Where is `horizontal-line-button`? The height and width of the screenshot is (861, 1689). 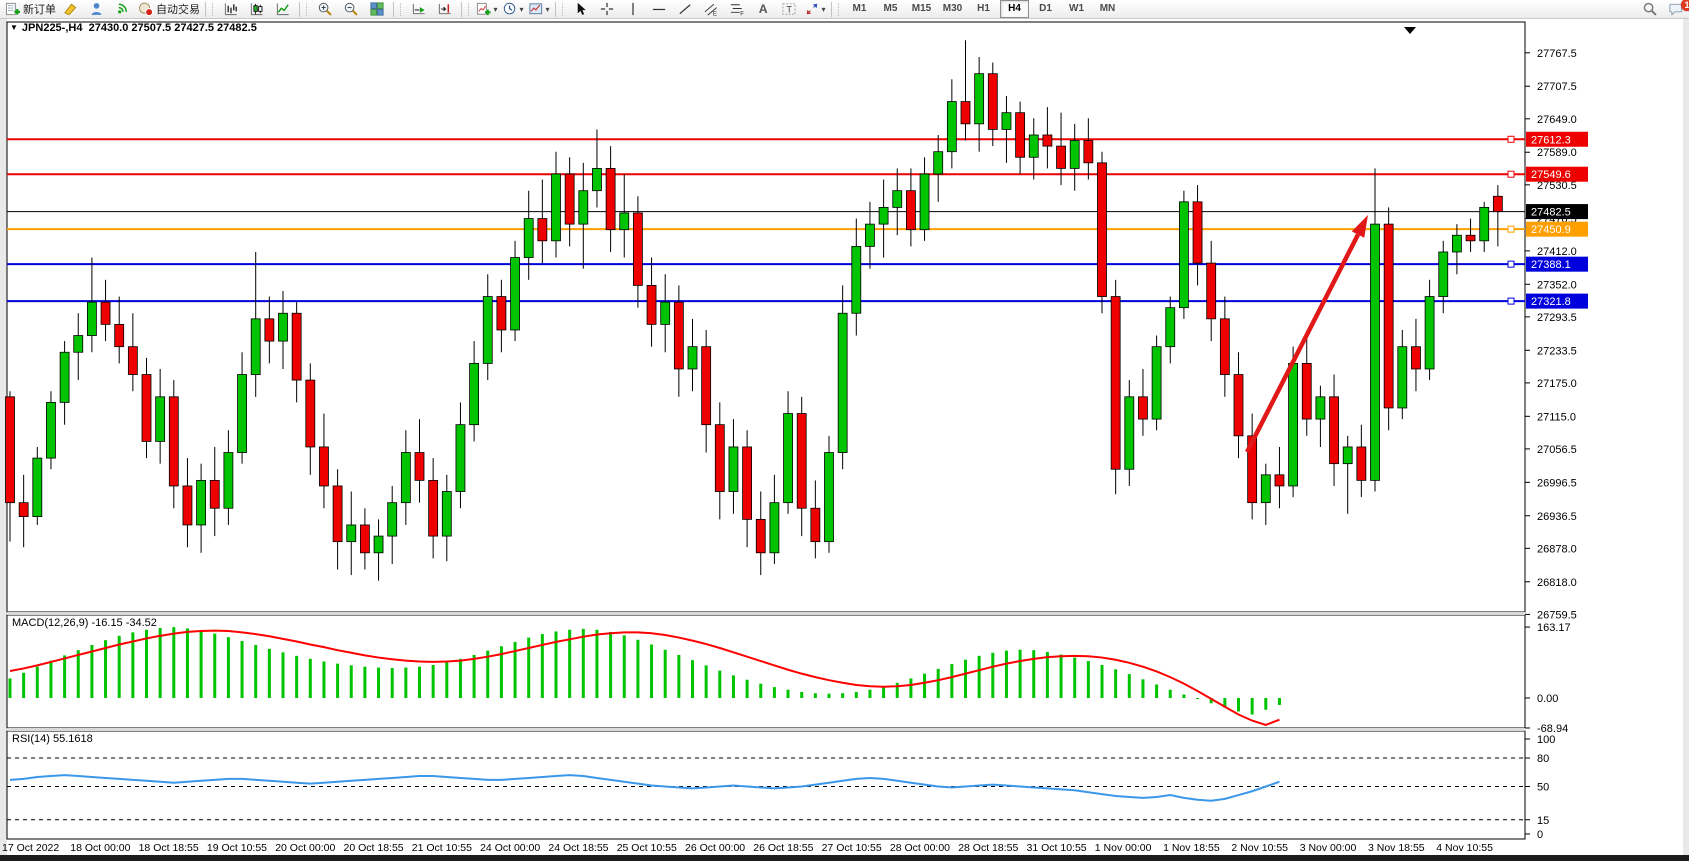
horizontal-line-button is located at coordinates (659, 9).